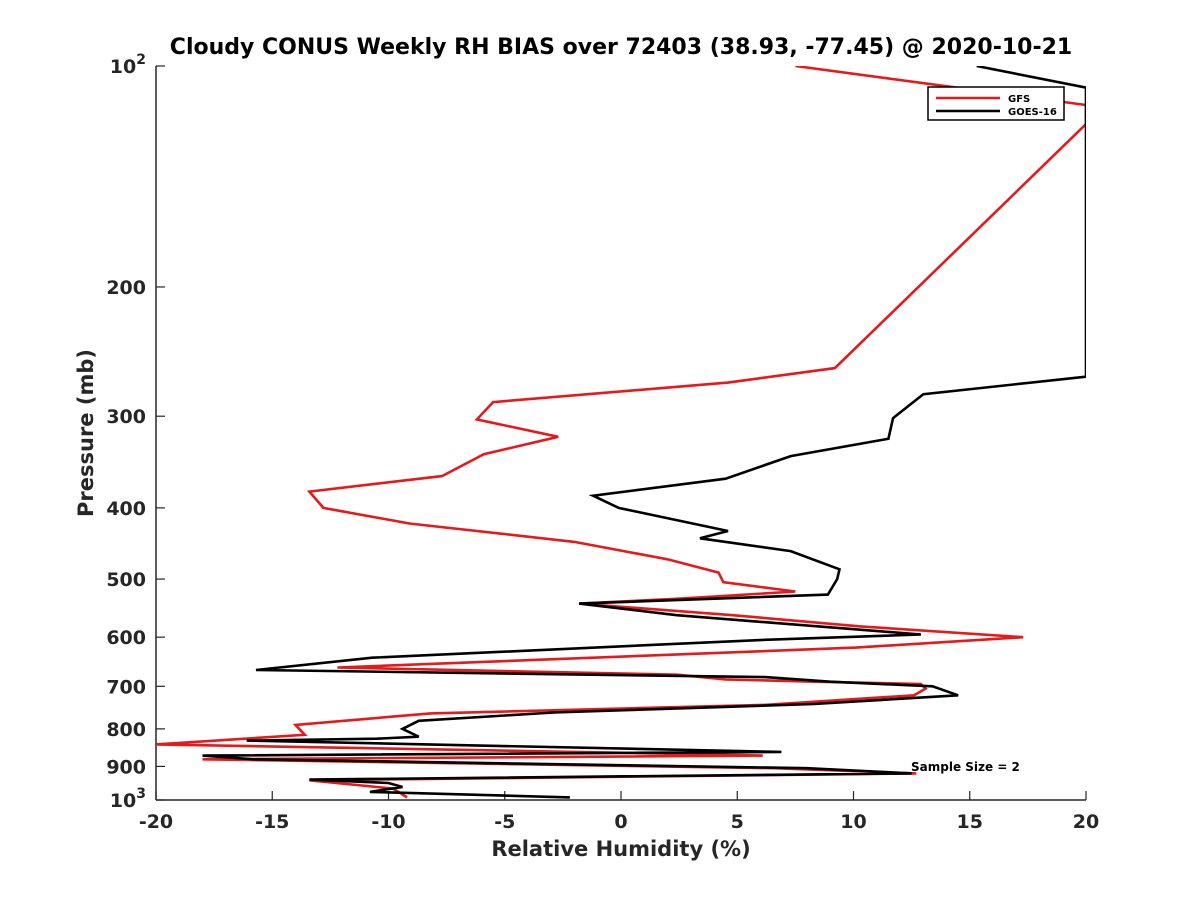  I want to click on y-tick-label: 10³, so click(128, 799).